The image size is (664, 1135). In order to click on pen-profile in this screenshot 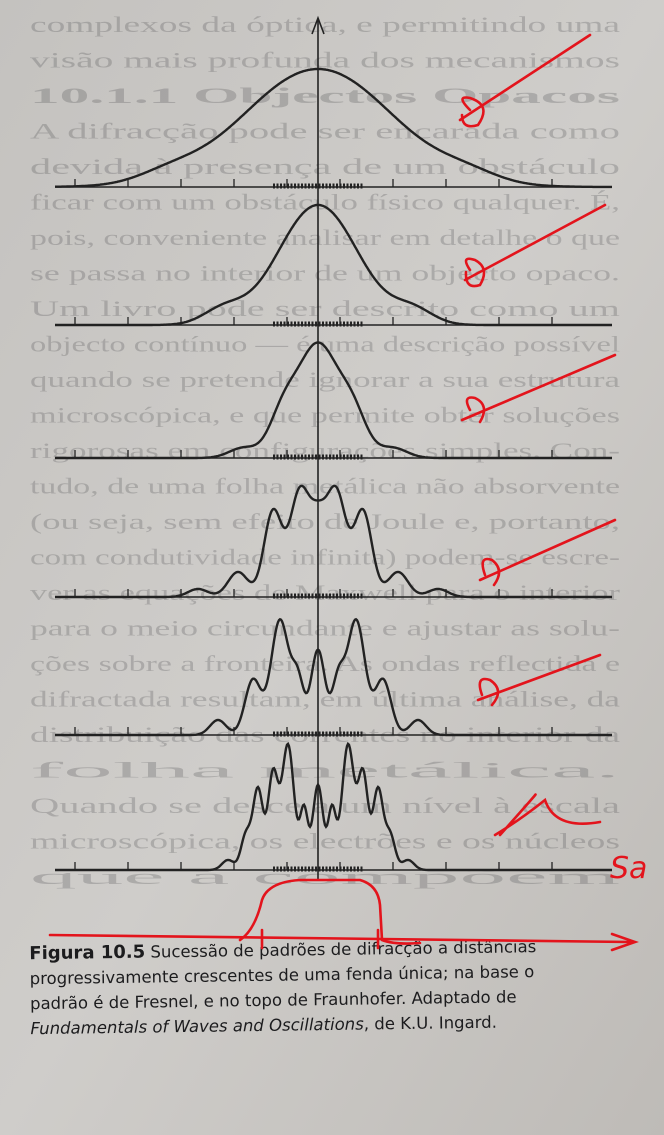, I will do `click(330, 911)`.